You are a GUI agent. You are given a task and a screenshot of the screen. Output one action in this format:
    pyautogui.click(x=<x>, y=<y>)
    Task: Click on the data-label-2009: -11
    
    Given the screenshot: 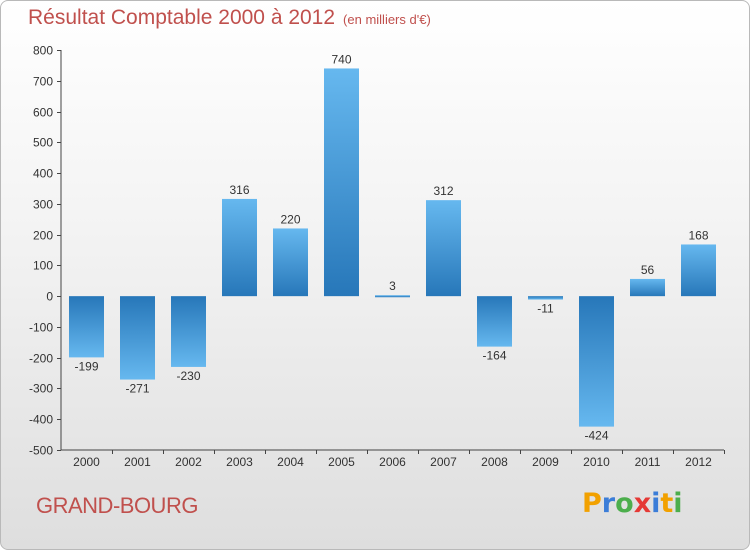 What is the action you would take?
    pyautogui.click(x=545, y=309)
    